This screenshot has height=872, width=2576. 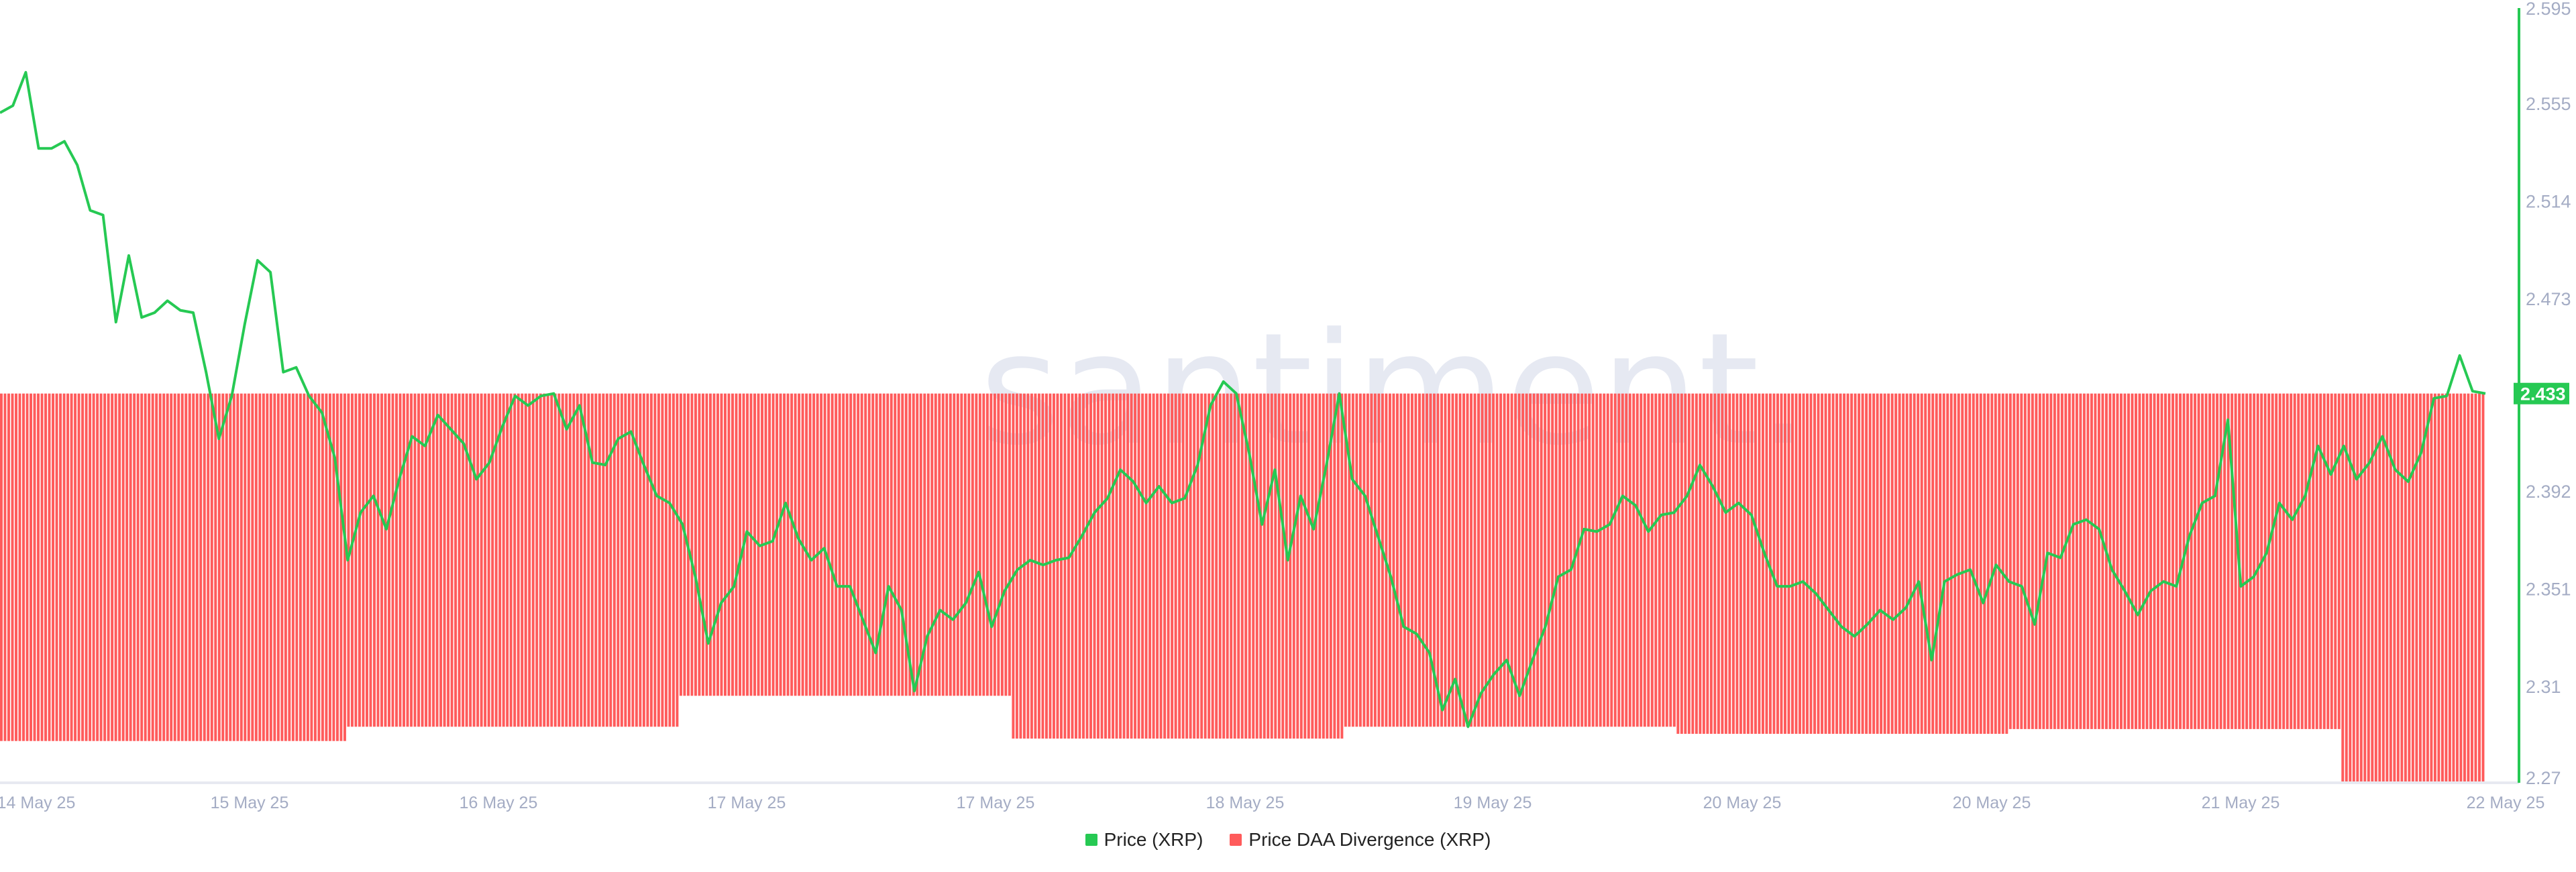 I want to click on legend-label: Price DAA Divergence (XRP), so click(x=1369, y=839).